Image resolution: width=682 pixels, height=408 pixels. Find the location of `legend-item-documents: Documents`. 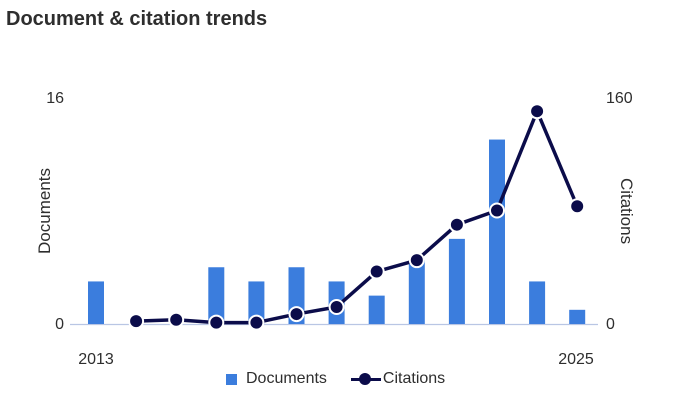

legend-item-documents: Documents is located at coordinates (276, 379).